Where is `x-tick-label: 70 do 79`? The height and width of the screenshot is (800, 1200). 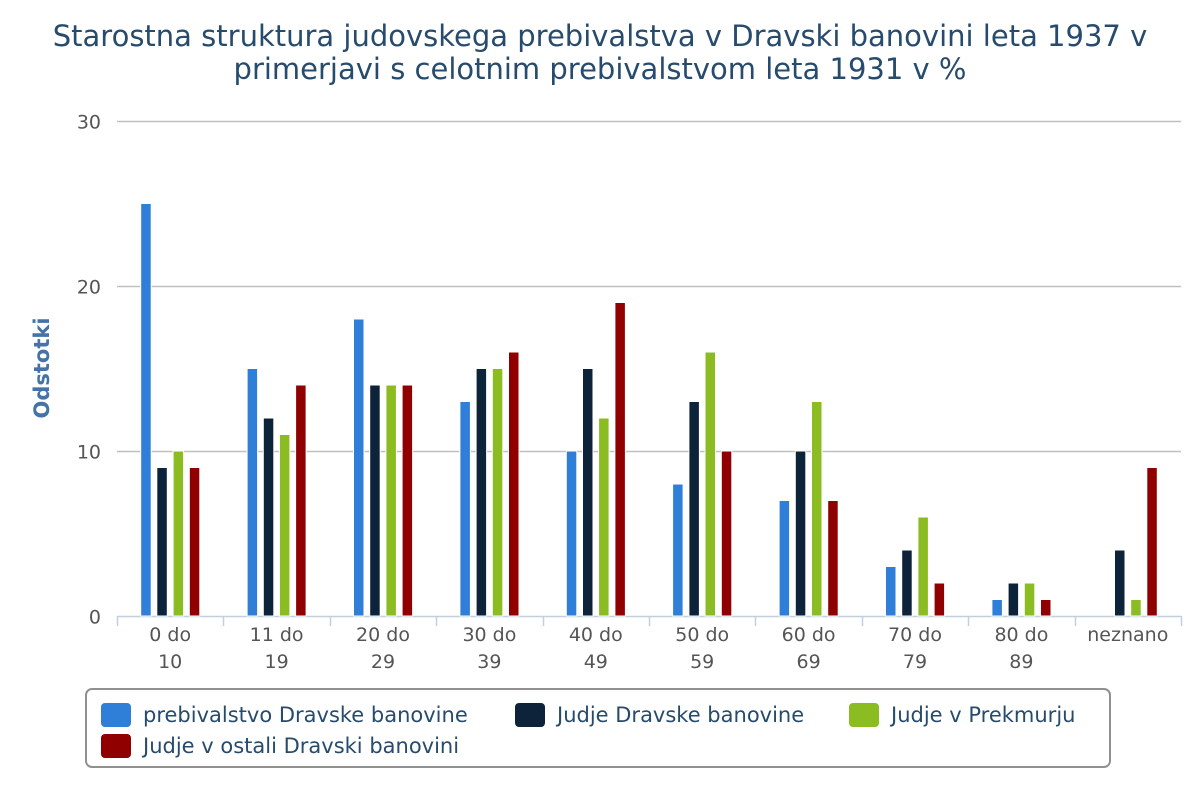
x-tick-label: 70 do 79 is located at coordinates (915, 648).